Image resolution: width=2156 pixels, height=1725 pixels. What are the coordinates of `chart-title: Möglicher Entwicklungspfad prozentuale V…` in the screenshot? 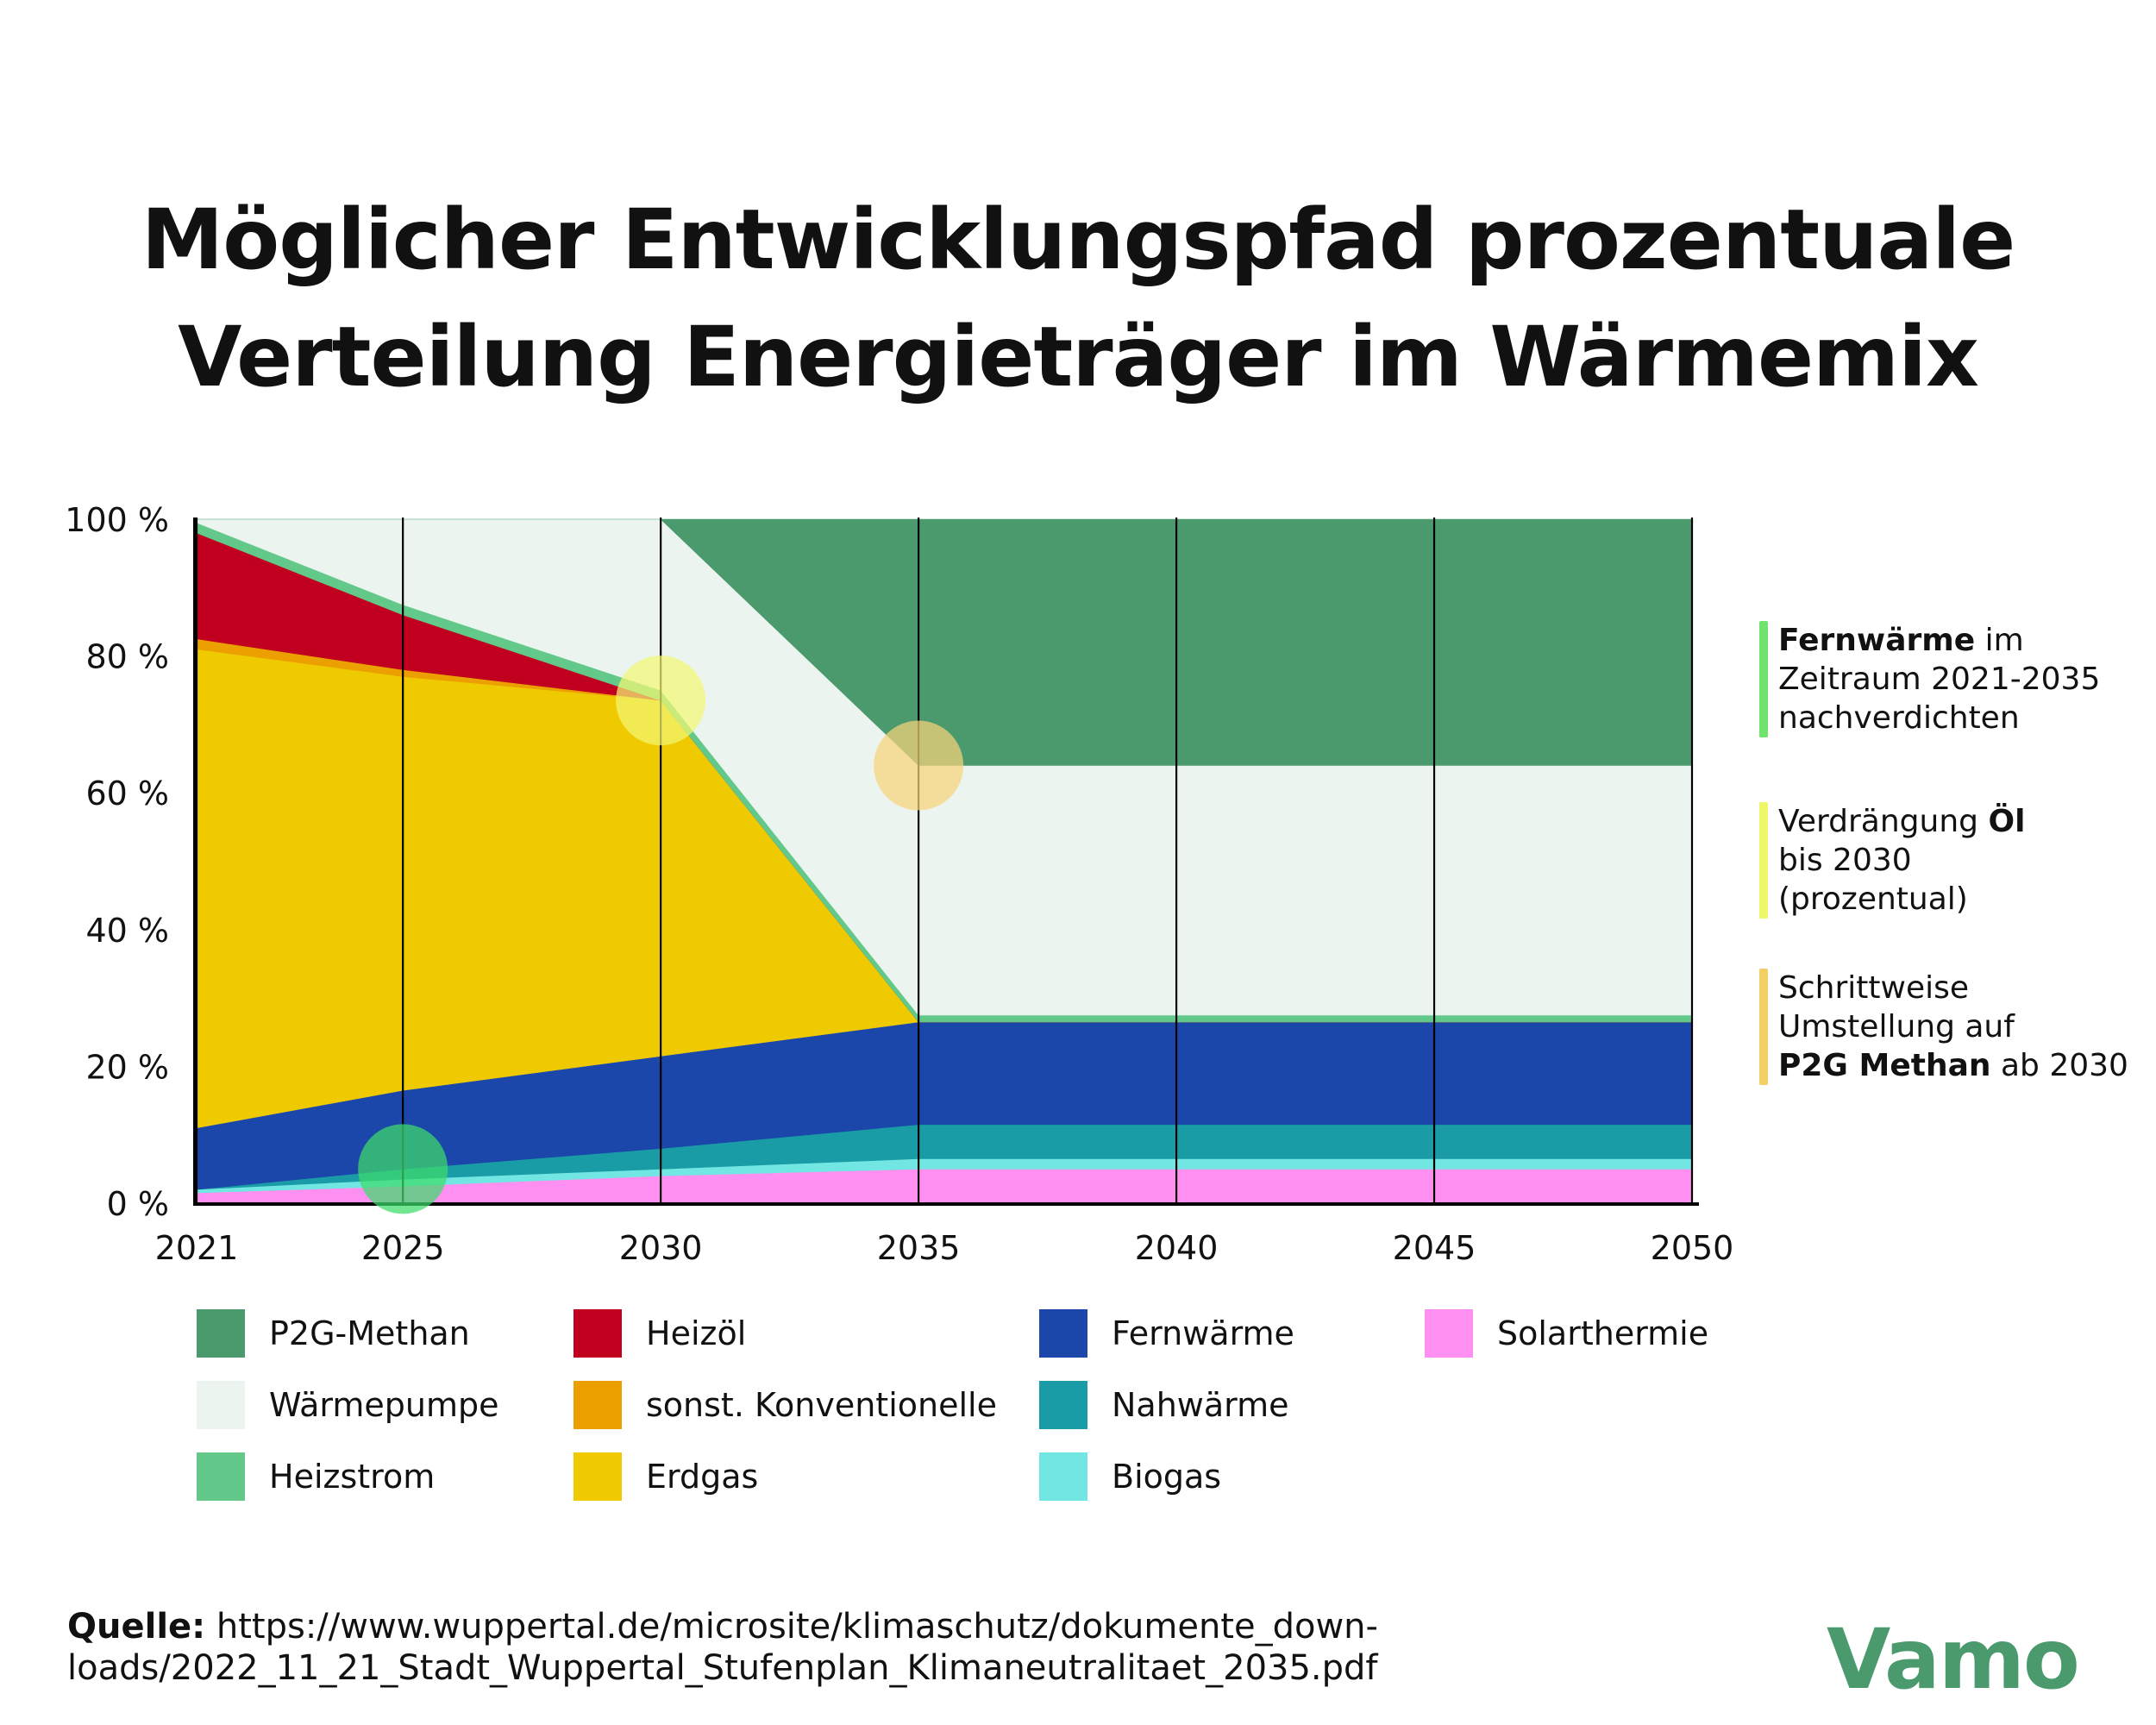 It's located at (1078, 298).